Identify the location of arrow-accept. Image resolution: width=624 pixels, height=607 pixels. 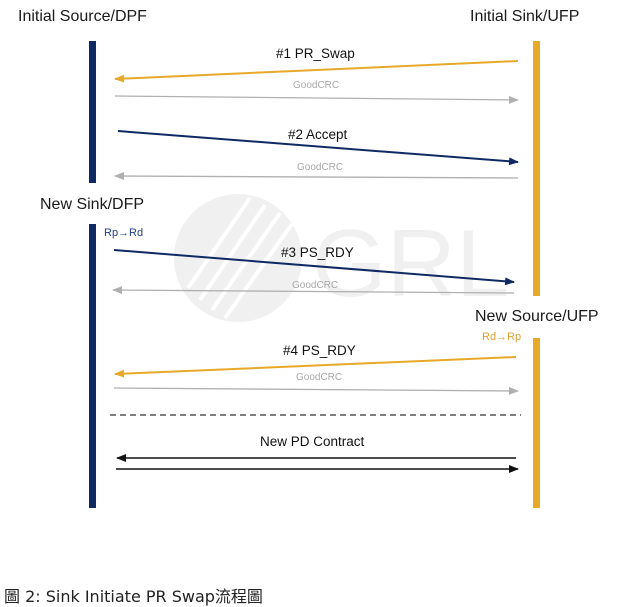
(318, 148).